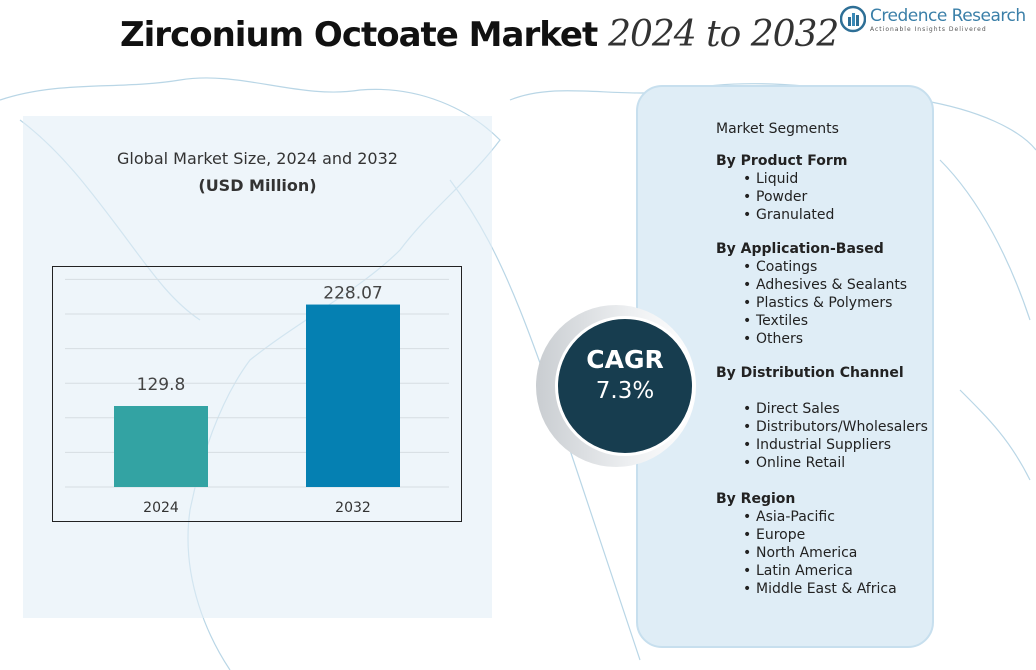 The width and height of the screenshot is (1036, 670). What do you see at coordinates (822, 197) in the screenshot?
I see `segment-item: Powder` at bounding box center [822, 197].